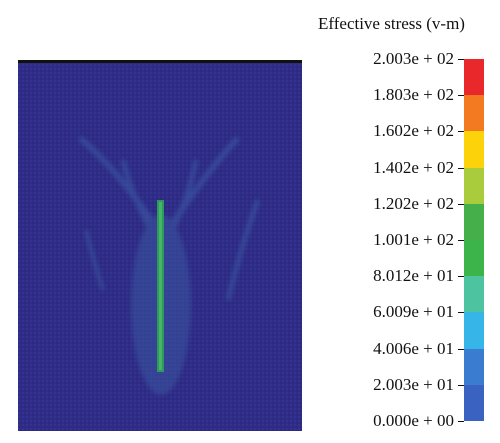  I want to click on legend-title: Effective stress (v-m), so click(391, 23).